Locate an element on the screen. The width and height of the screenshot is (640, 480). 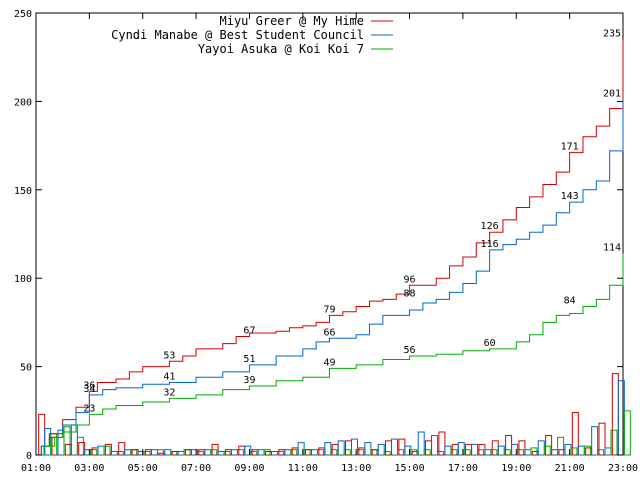
data-label-23: 114 is located at coordinates (612, 247).